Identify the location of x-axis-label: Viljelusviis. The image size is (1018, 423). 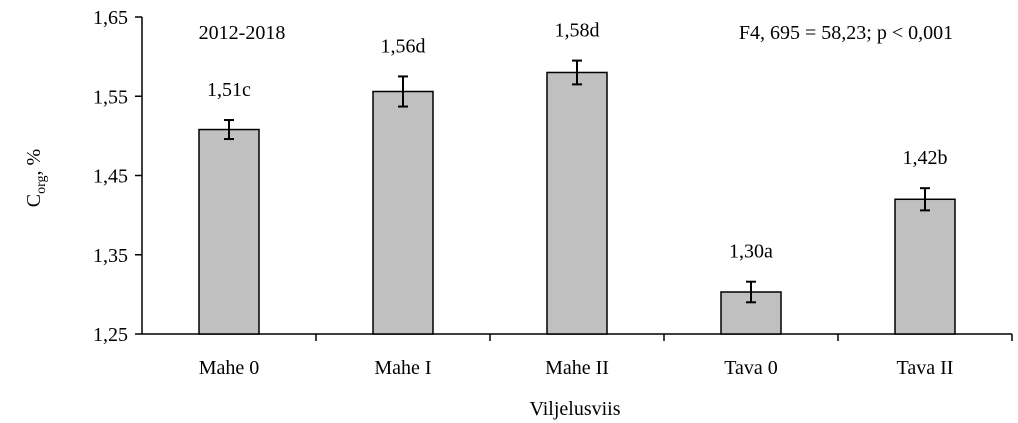
(574, 409).